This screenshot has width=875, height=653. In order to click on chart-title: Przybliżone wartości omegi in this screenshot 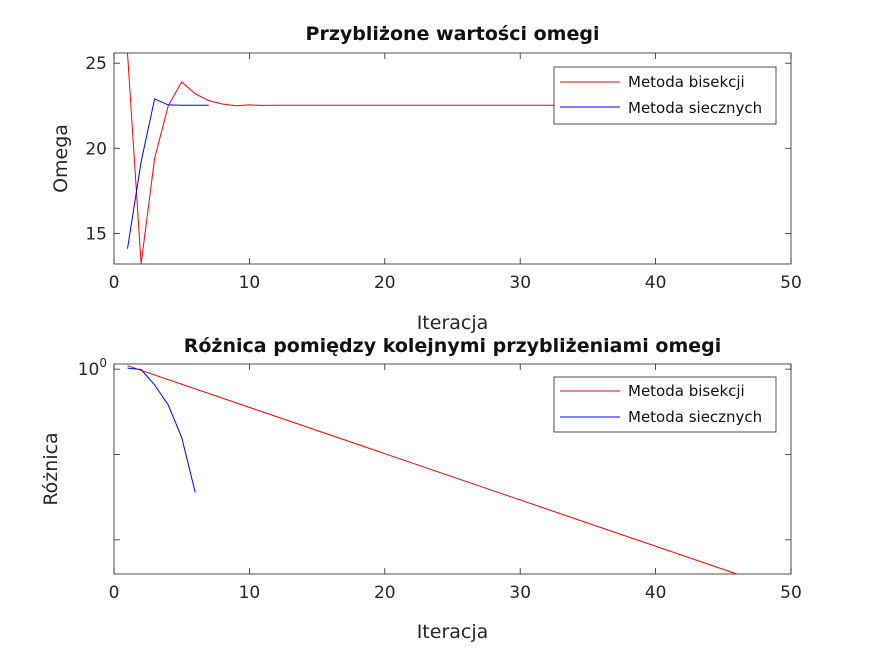, I will do `click(453, 34)`.